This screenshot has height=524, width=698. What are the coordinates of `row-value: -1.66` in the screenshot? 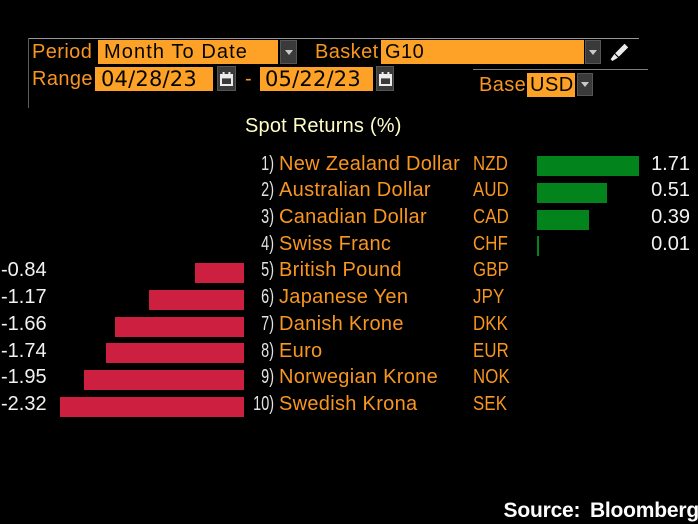 It's located at (24, 323).